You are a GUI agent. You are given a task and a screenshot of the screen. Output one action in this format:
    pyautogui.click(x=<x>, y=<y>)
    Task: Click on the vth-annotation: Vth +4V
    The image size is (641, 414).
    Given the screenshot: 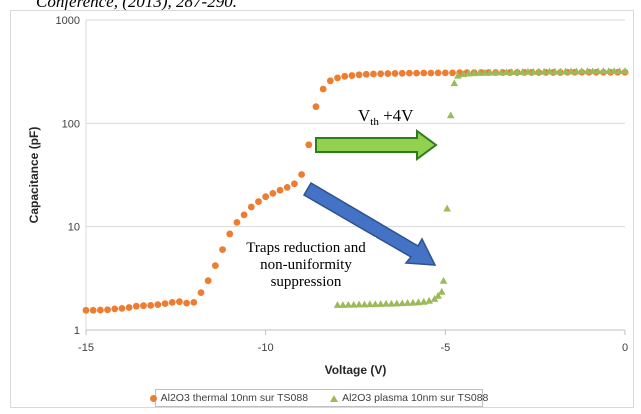 What is the action you would take?
    pyautogui.click(x=386, y=117)
    